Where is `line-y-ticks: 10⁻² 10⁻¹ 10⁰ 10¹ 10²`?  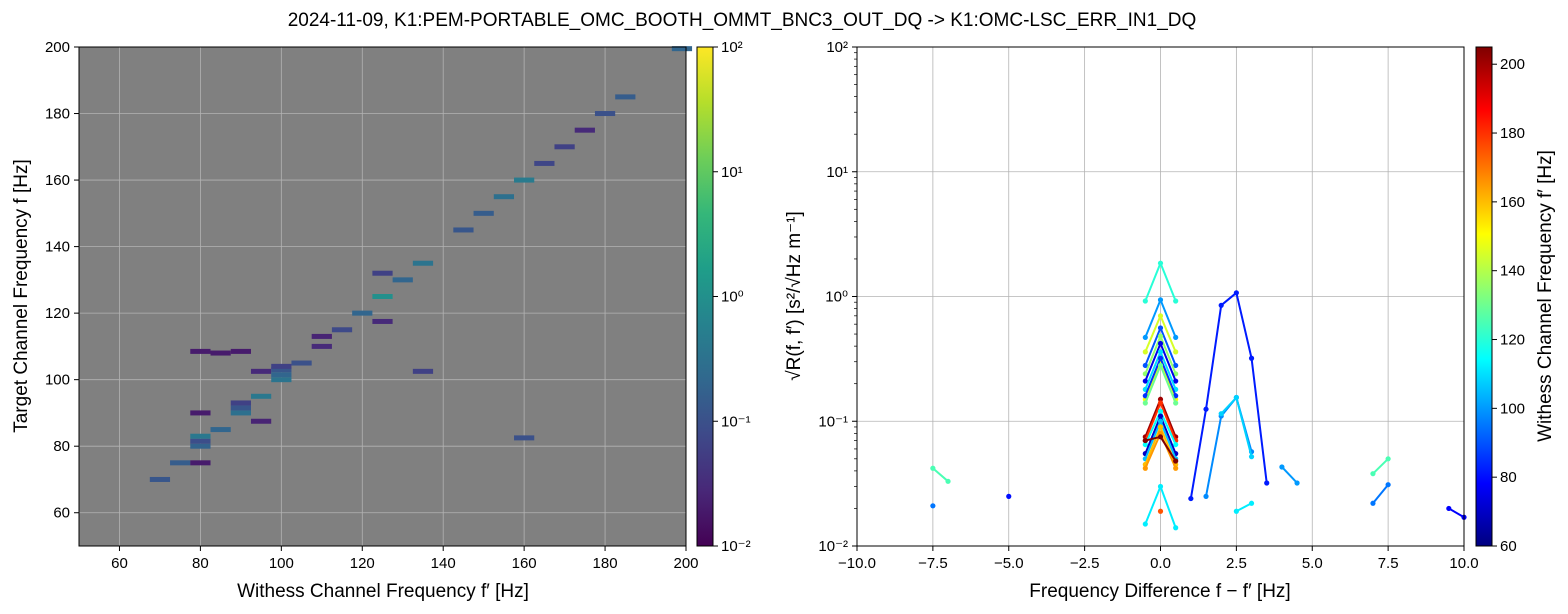 line-y-ticks: 10⁻² 10⁻¹ 10⁰ 10¹ 10² is located at coordinates (837, 297).